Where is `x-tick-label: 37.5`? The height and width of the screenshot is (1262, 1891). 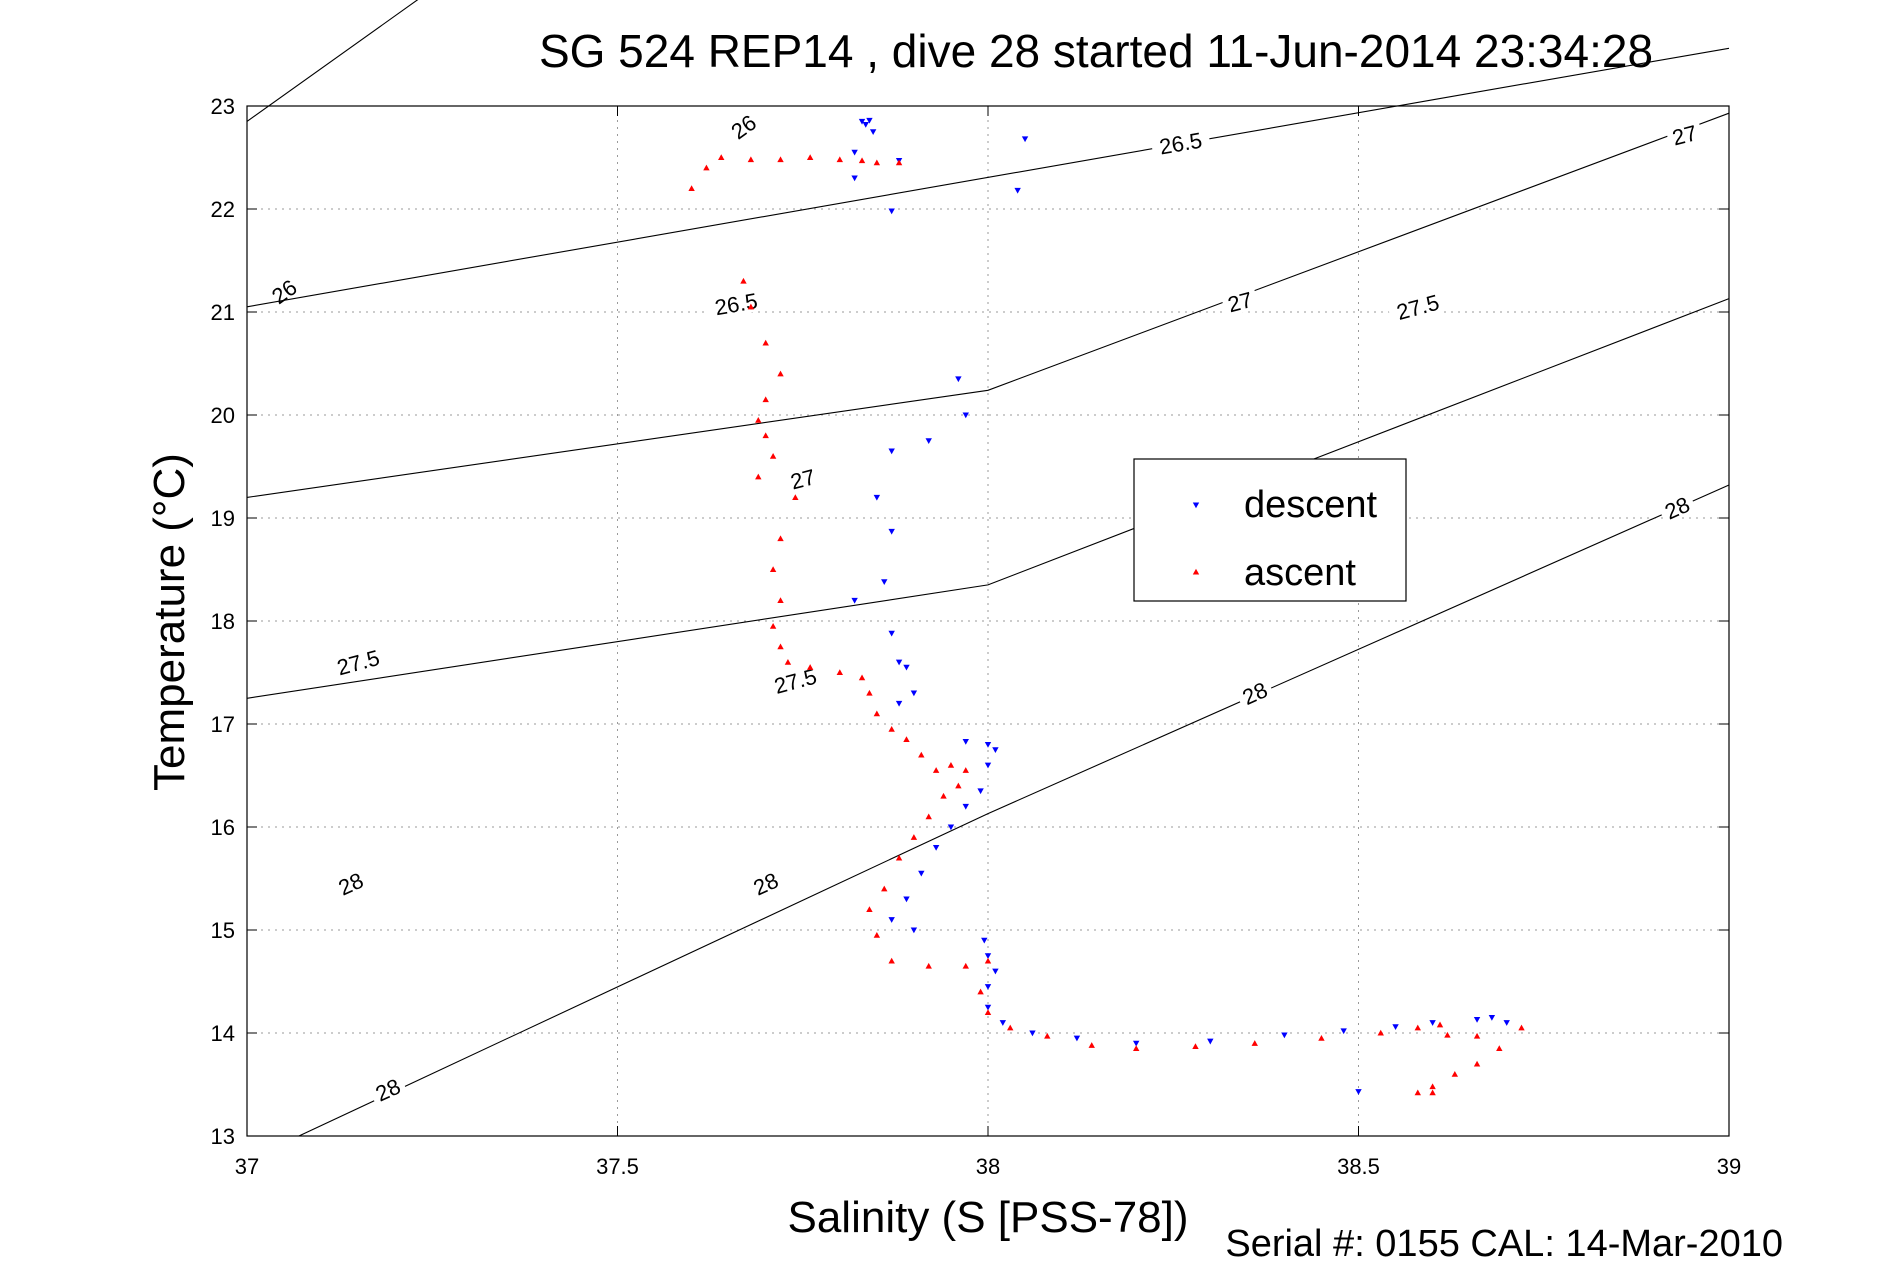
x-tick-label: 37.5 is located at coordinates (617, 1166).